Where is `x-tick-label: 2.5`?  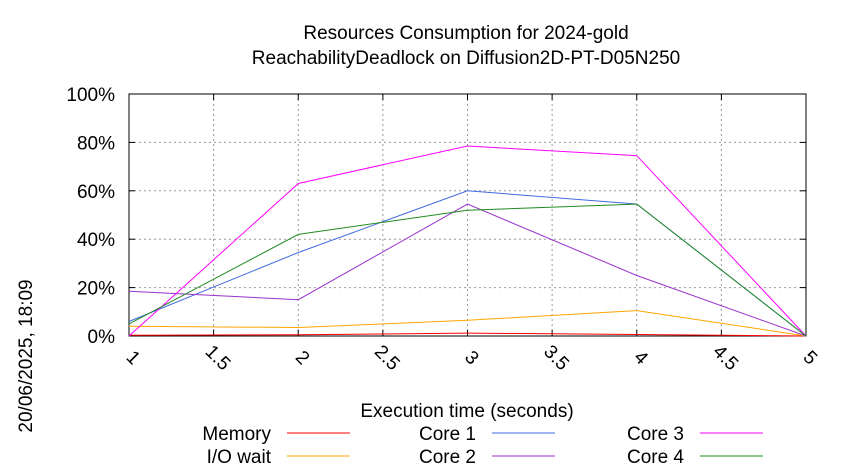
x-tick-label: 2.5 is located at coordinates (387, 358).